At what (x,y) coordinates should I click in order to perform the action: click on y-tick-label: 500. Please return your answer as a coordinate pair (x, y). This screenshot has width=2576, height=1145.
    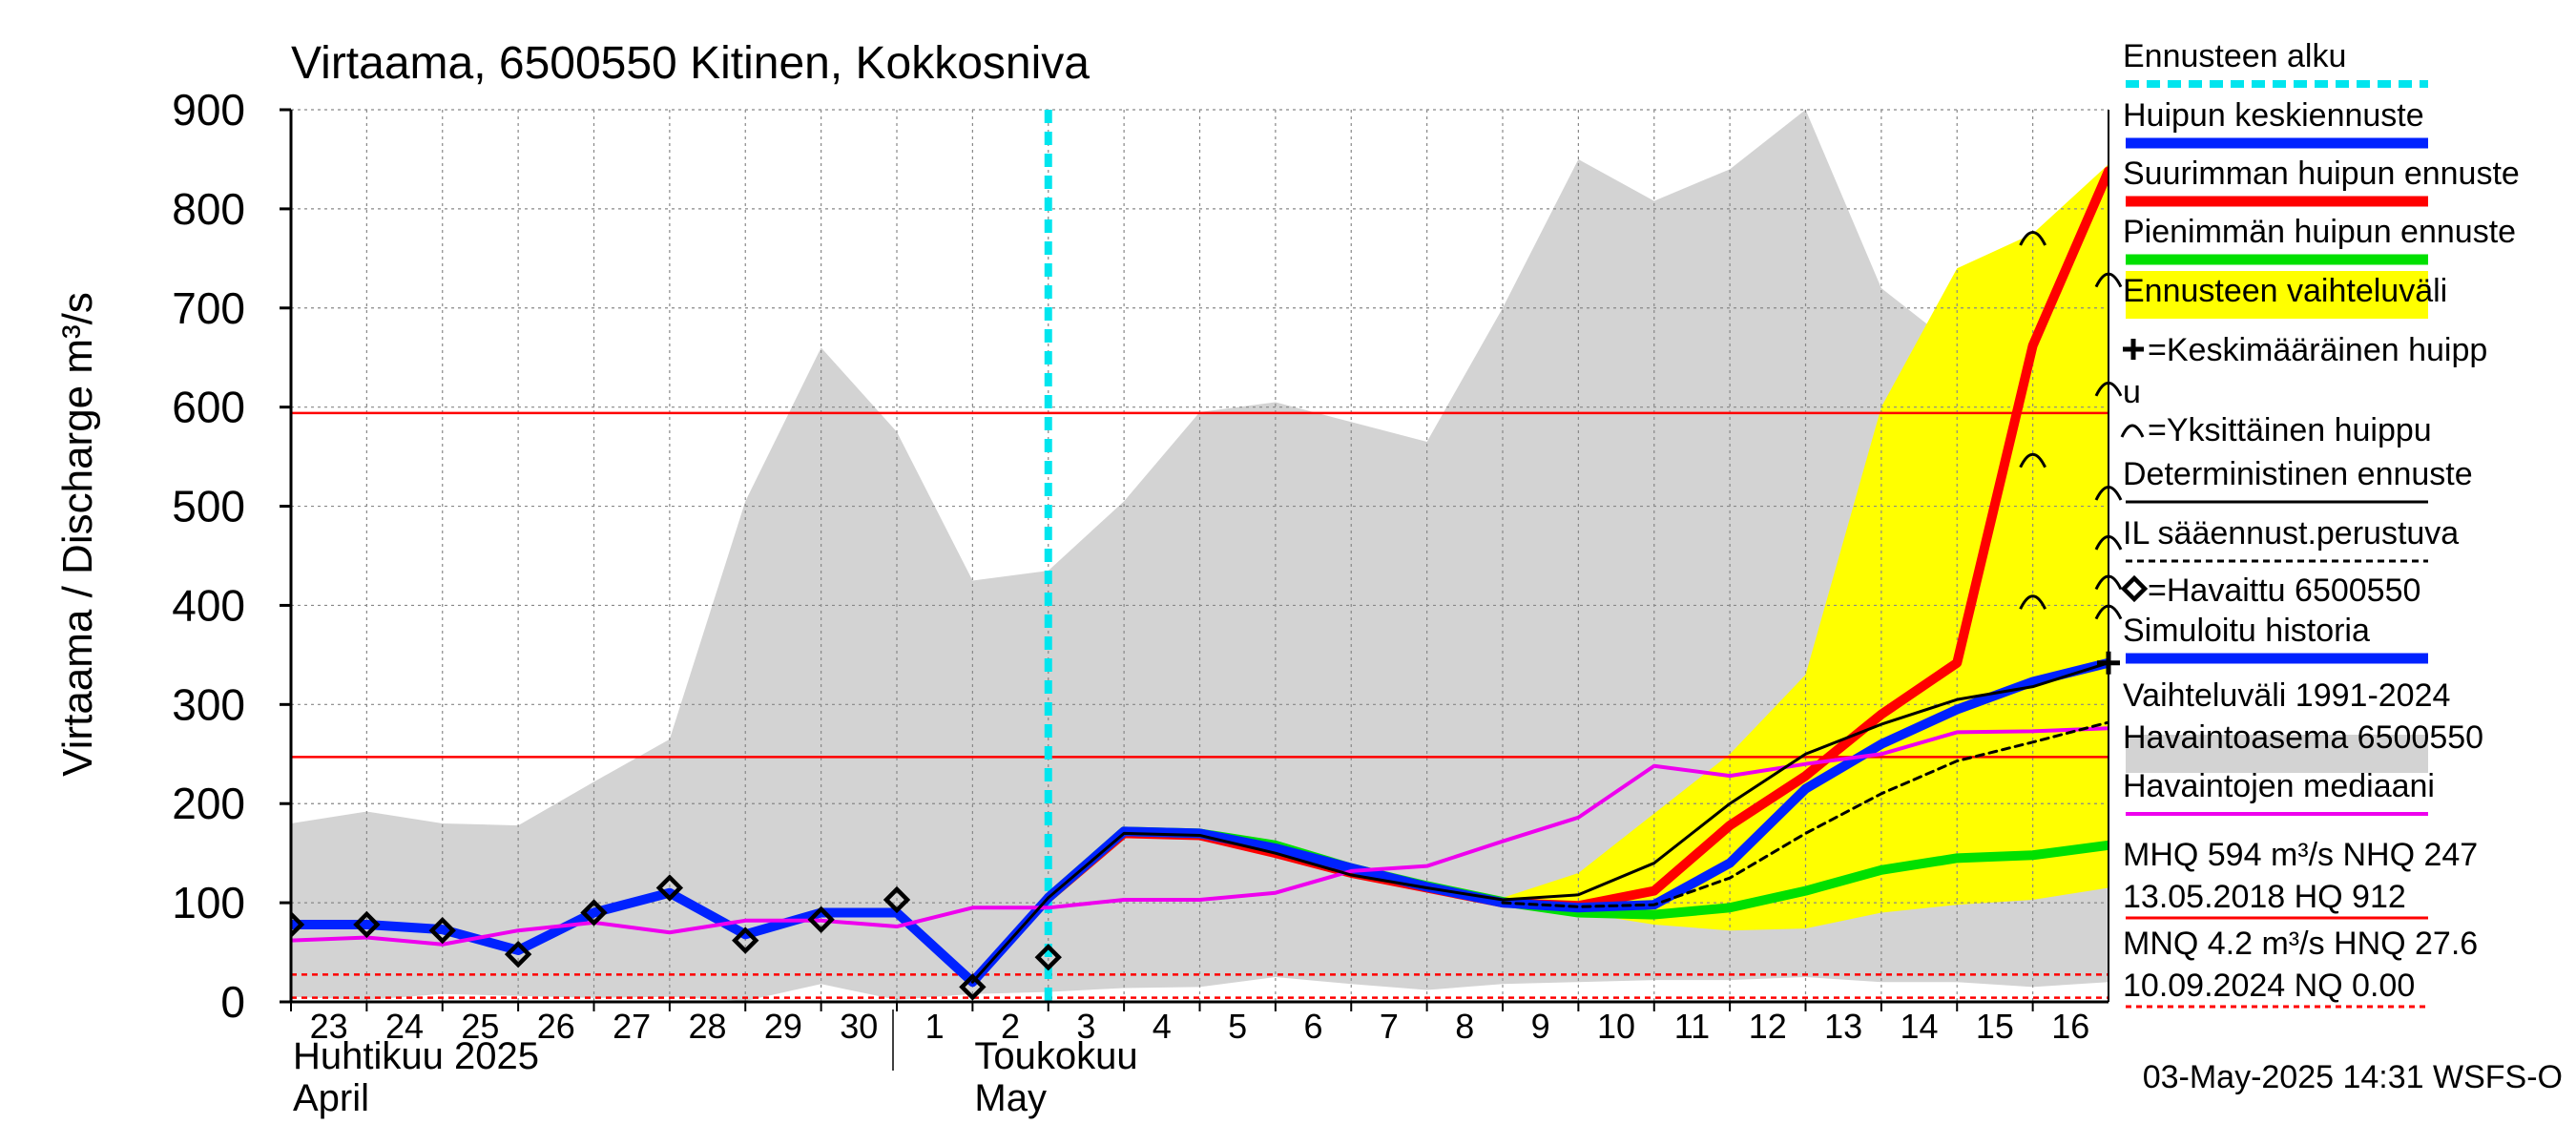
    Looking at the image, I should click on (208, 506).